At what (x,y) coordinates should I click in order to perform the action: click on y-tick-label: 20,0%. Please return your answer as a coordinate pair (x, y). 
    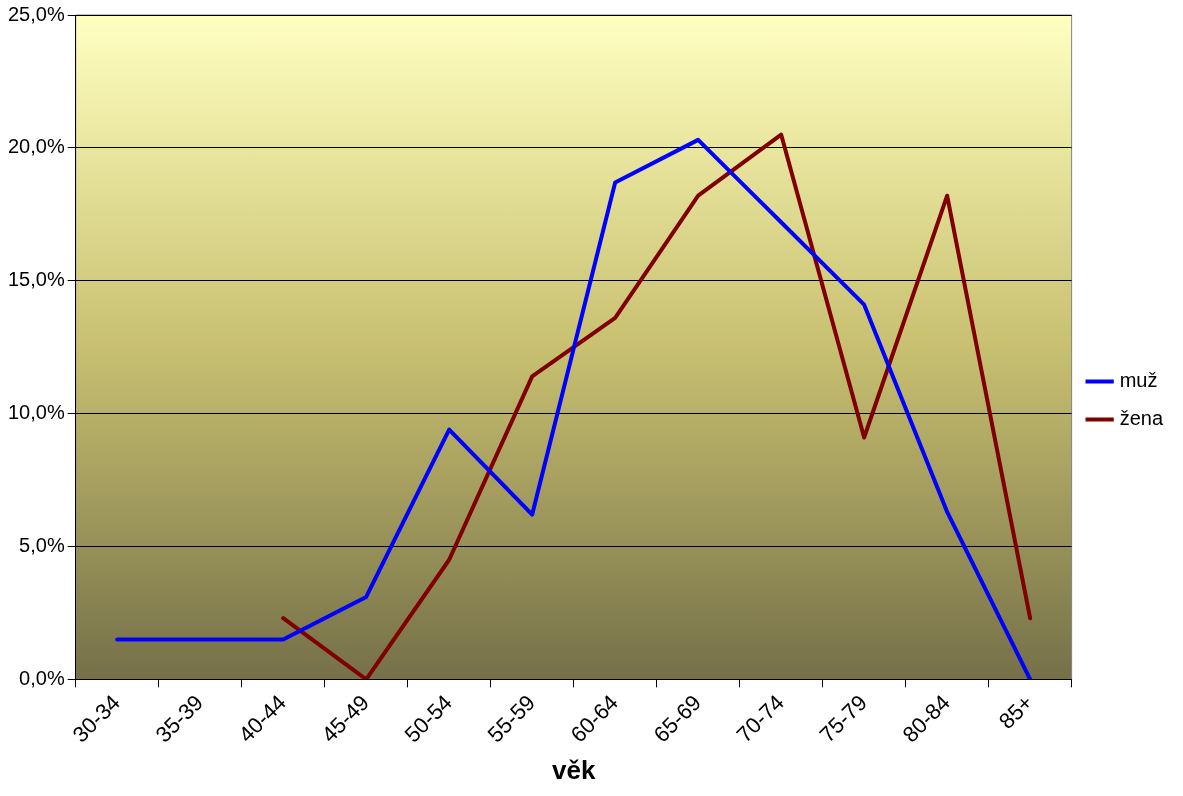
    Looking at the image, I should click on (36, 146).